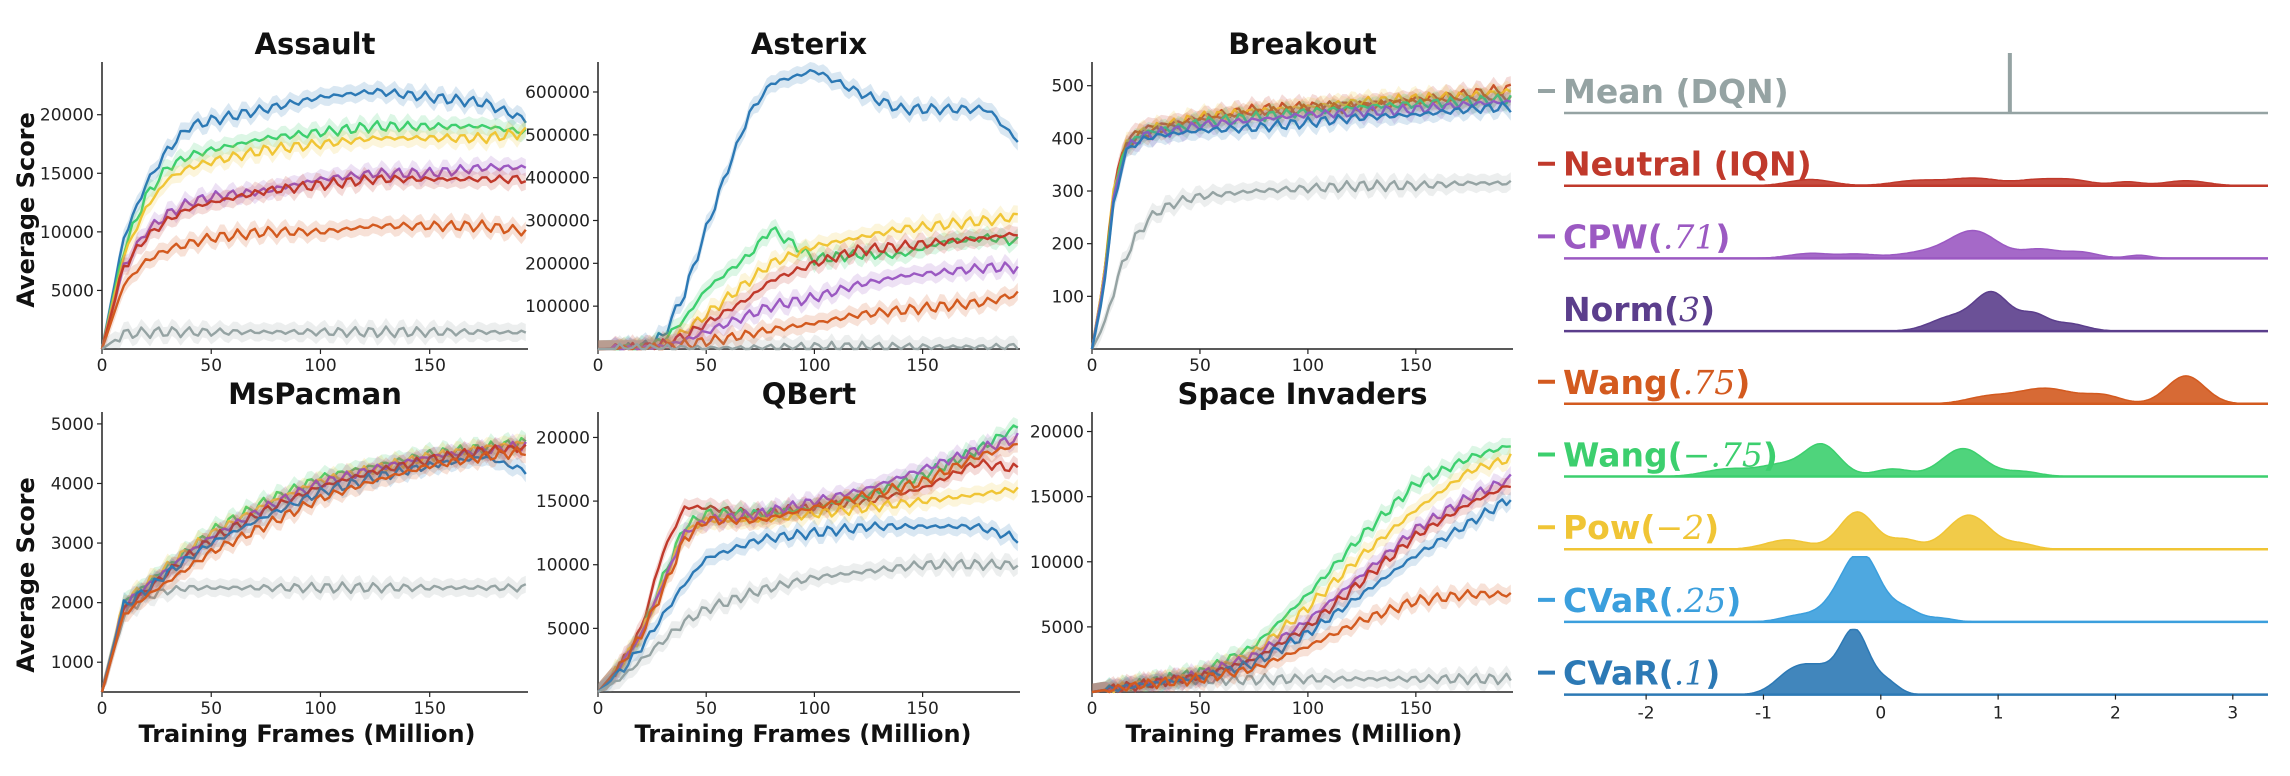 This screenshot has width=2290, height=776. I want to click on ridge-row-dqn: Mean (DQN), so click(1903, 84).